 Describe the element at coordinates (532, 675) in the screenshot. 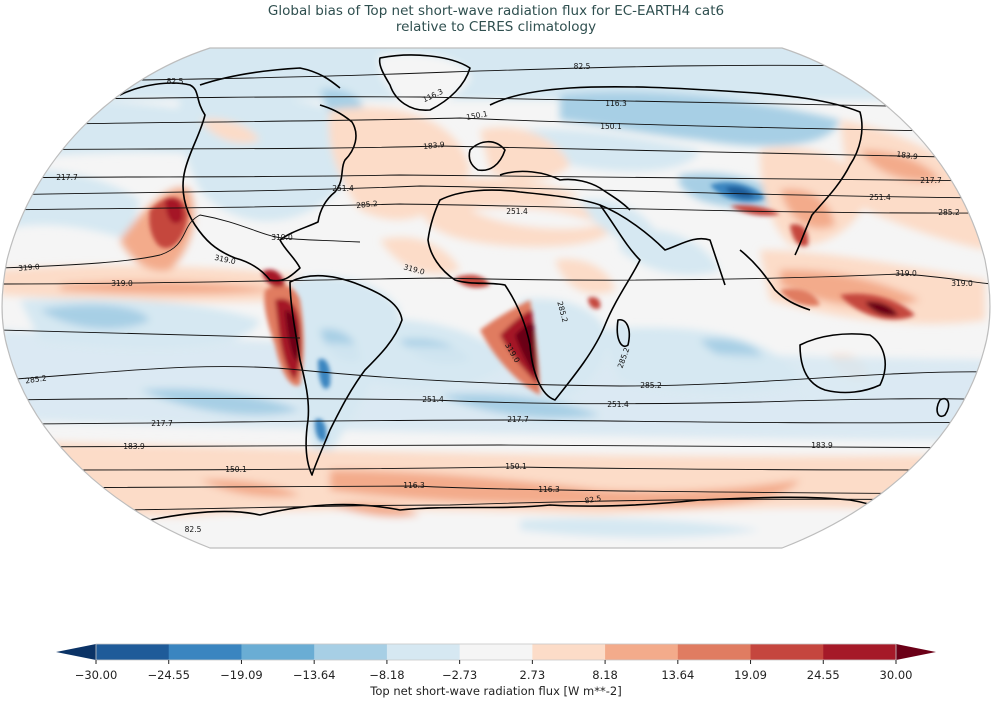

I see `colorbar-tick-label: 2.73` at that location.